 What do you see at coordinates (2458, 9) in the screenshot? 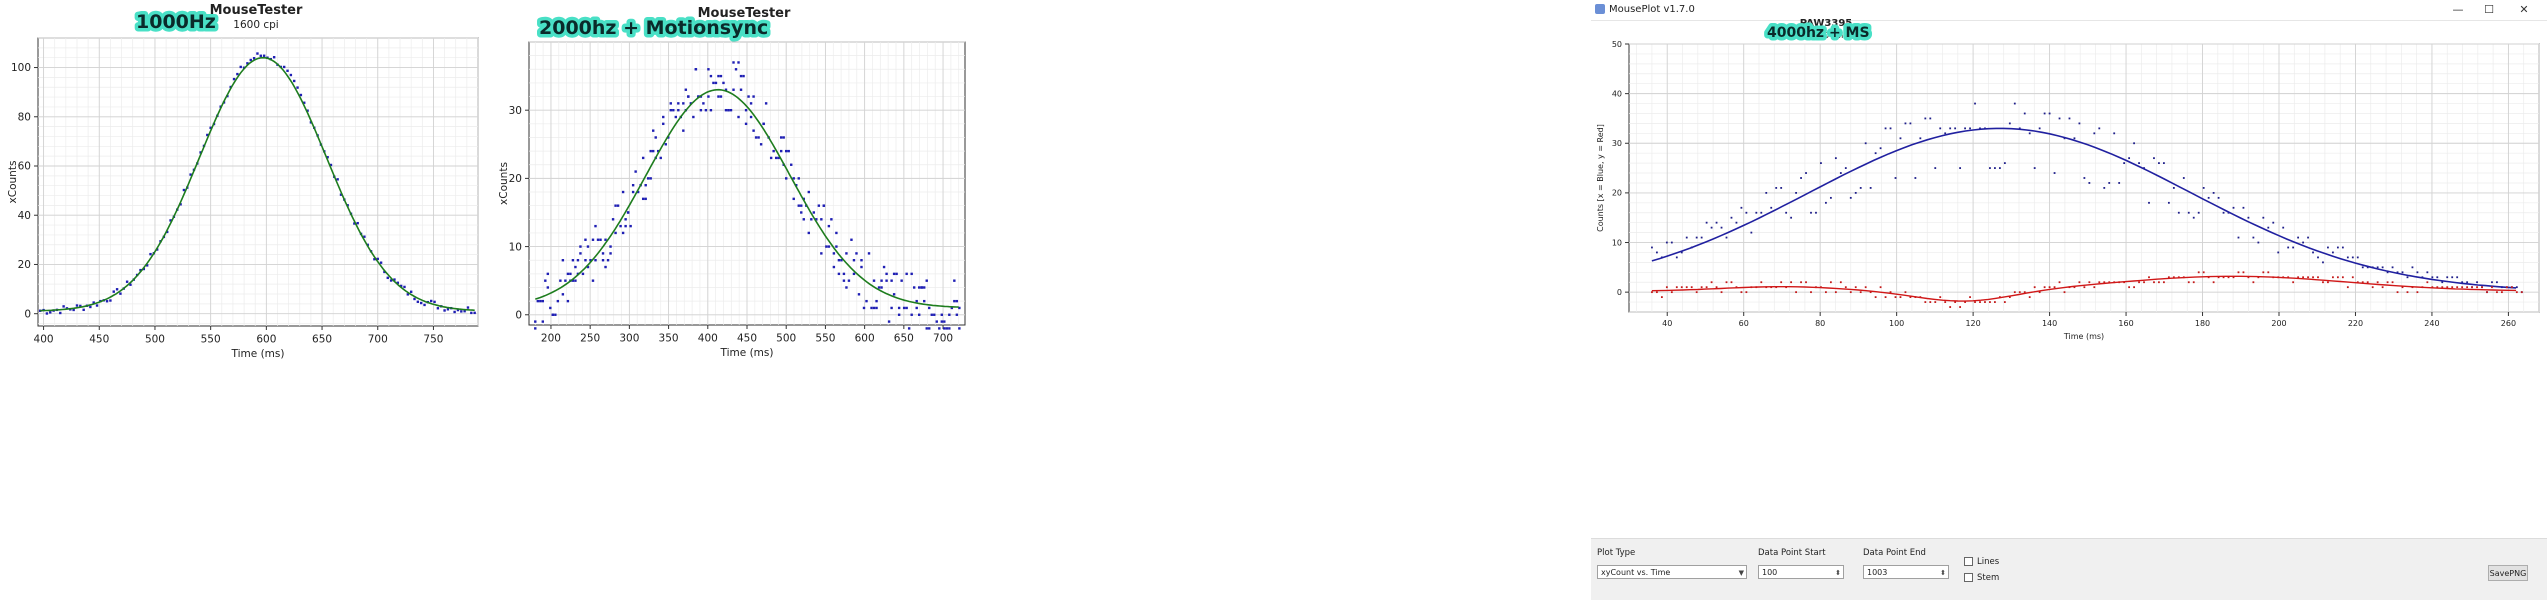
I see `minimize-button: —` at bounding box center [2458, 9].